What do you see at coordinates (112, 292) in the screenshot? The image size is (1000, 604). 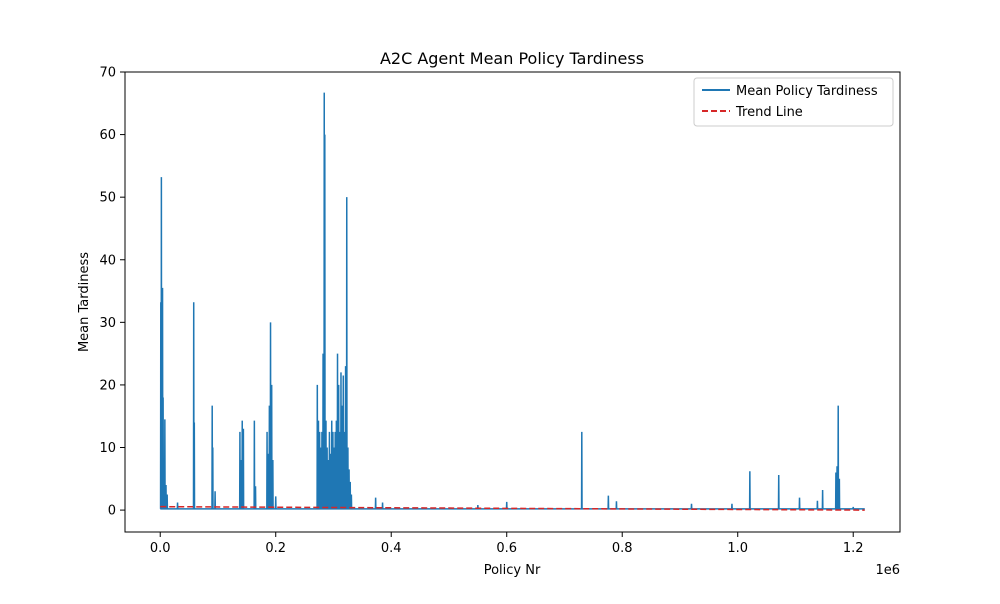 I see `y-axis: 0 10 20 30 40 50 60 70` at bounding box center [112, 292].